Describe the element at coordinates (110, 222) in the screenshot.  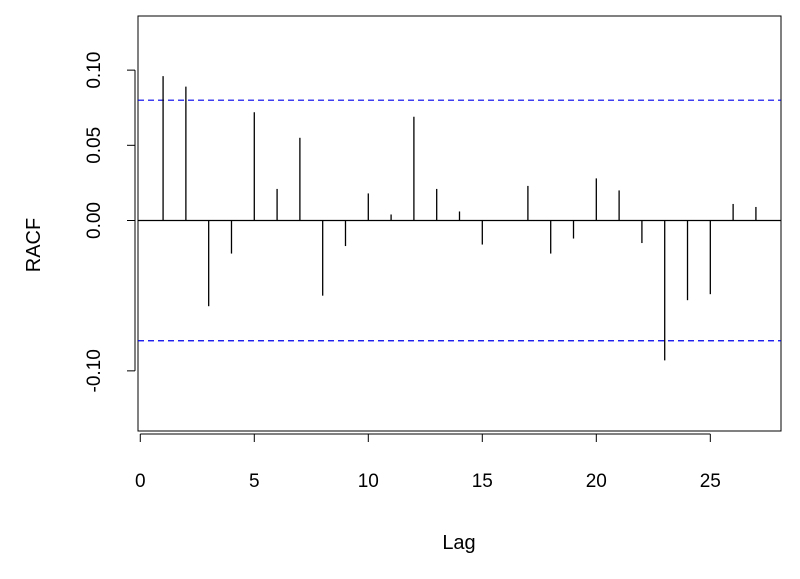
I see `y-axis: -0.10 0.00 0.05 0.10` at that location.